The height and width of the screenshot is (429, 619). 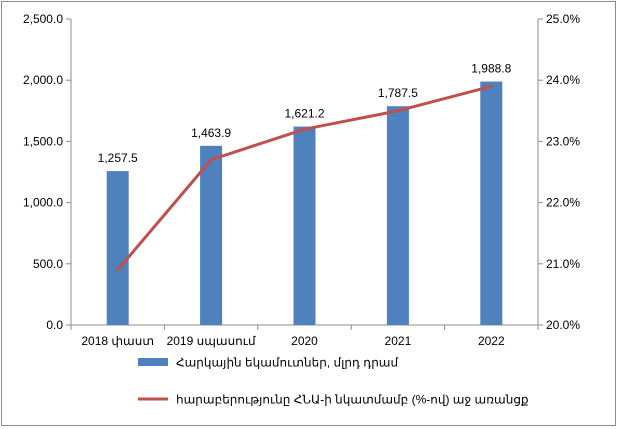 What do you see at coordinates (563, 325) in the screenshot?
I see `right-tick-label: 20.0%` at bounding box center [563, 325].